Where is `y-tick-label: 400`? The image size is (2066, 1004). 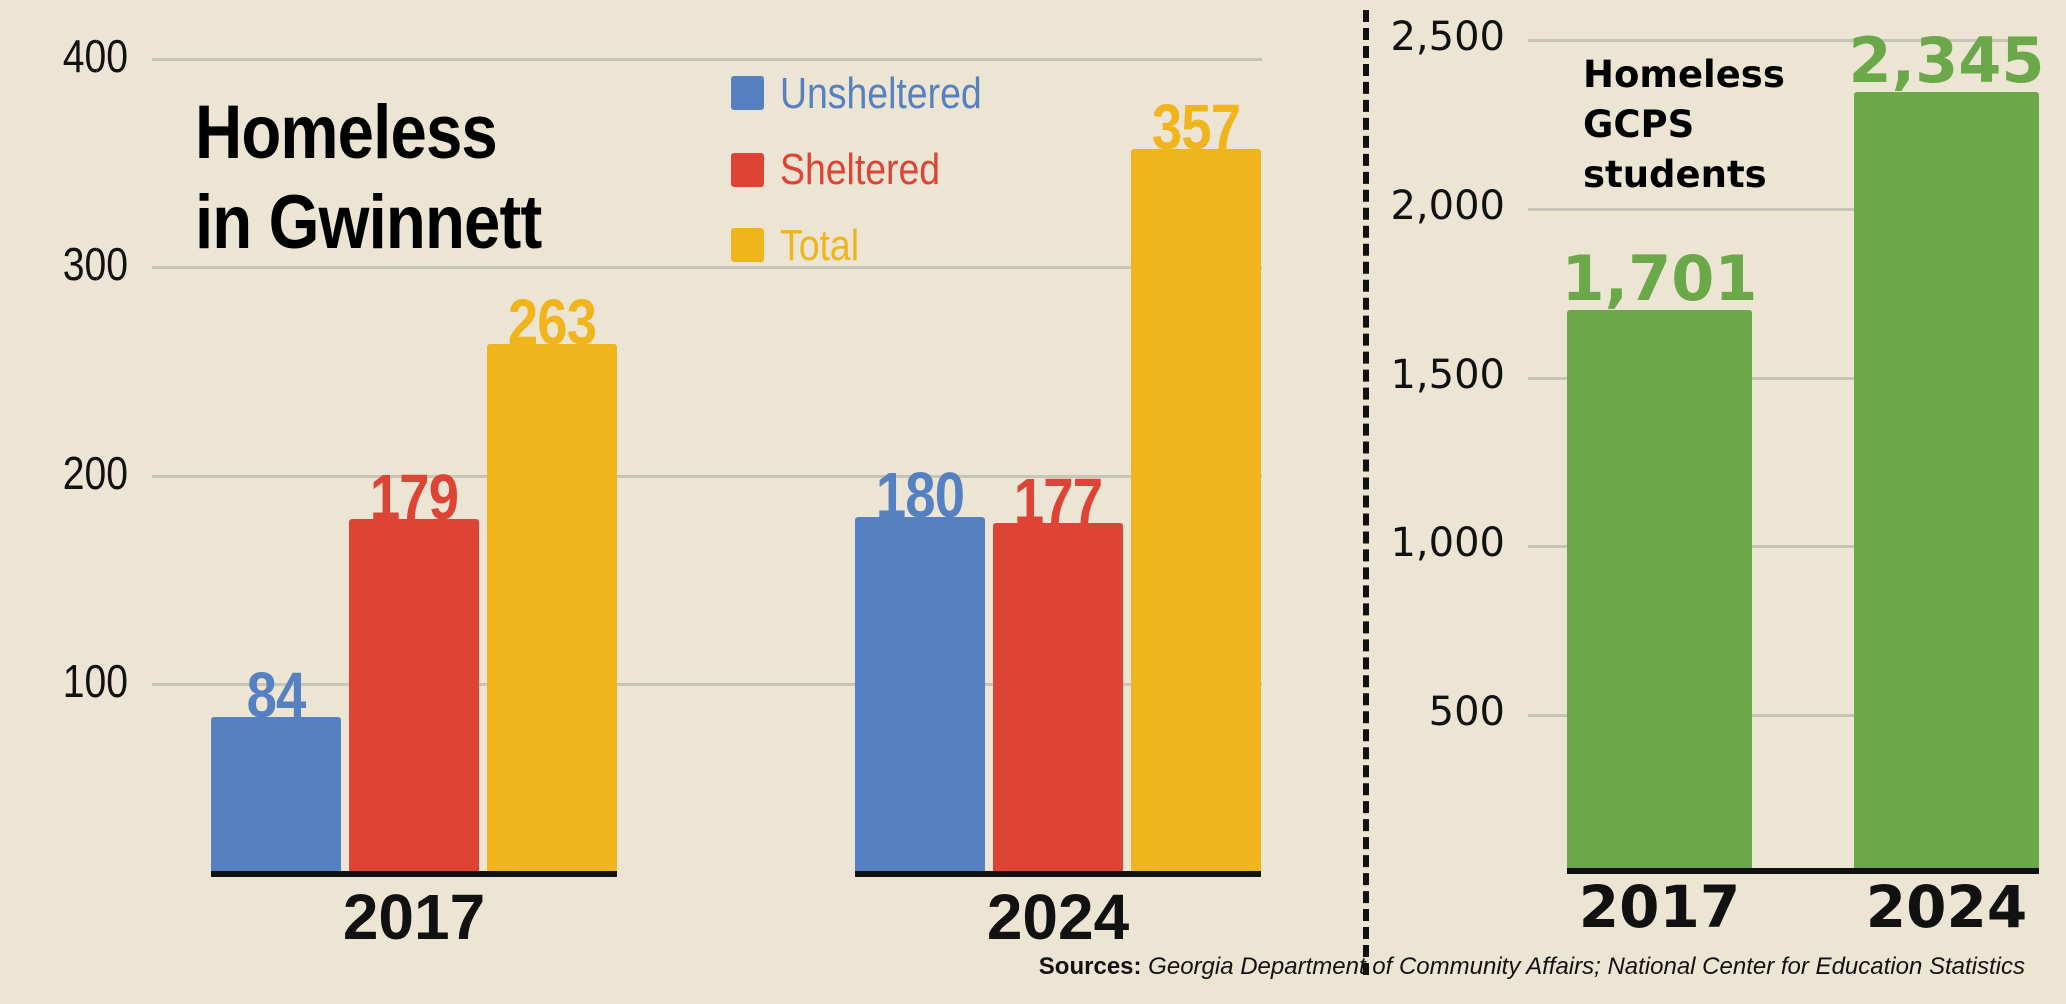 y-tick-label: 400 is located at coordinates (95, 56).